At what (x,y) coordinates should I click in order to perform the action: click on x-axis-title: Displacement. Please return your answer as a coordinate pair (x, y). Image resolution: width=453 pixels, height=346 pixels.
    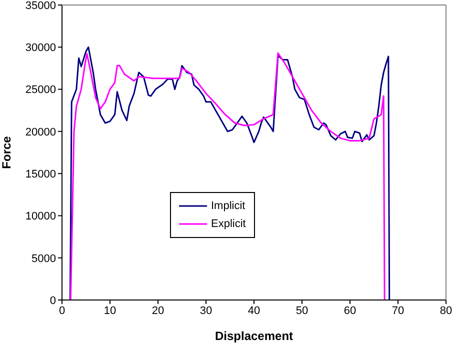
    Looking at the image, I should click on (254, 336).